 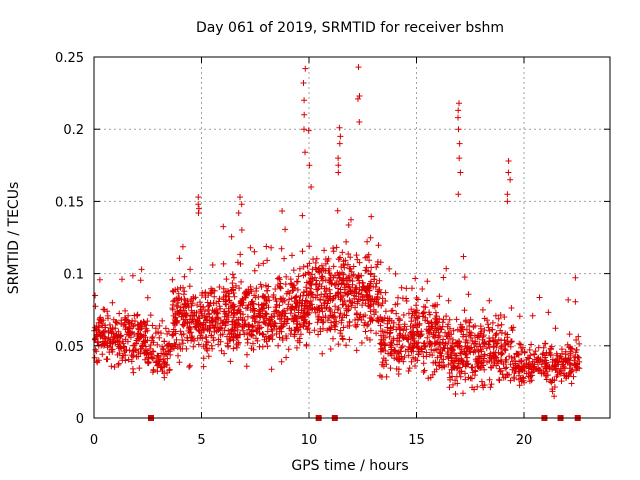 I want to click on y-axis-label: SRMTID / TECUs, so click(x=14, y=238).